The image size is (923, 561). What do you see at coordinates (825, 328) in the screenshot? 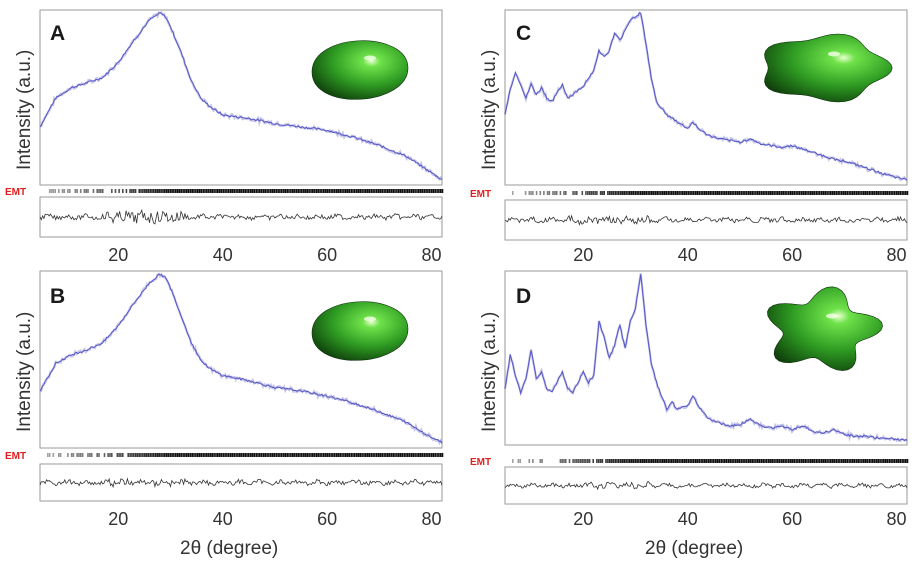
I see `green-3d-star-shape-icon` at bounding box center [825, 328].